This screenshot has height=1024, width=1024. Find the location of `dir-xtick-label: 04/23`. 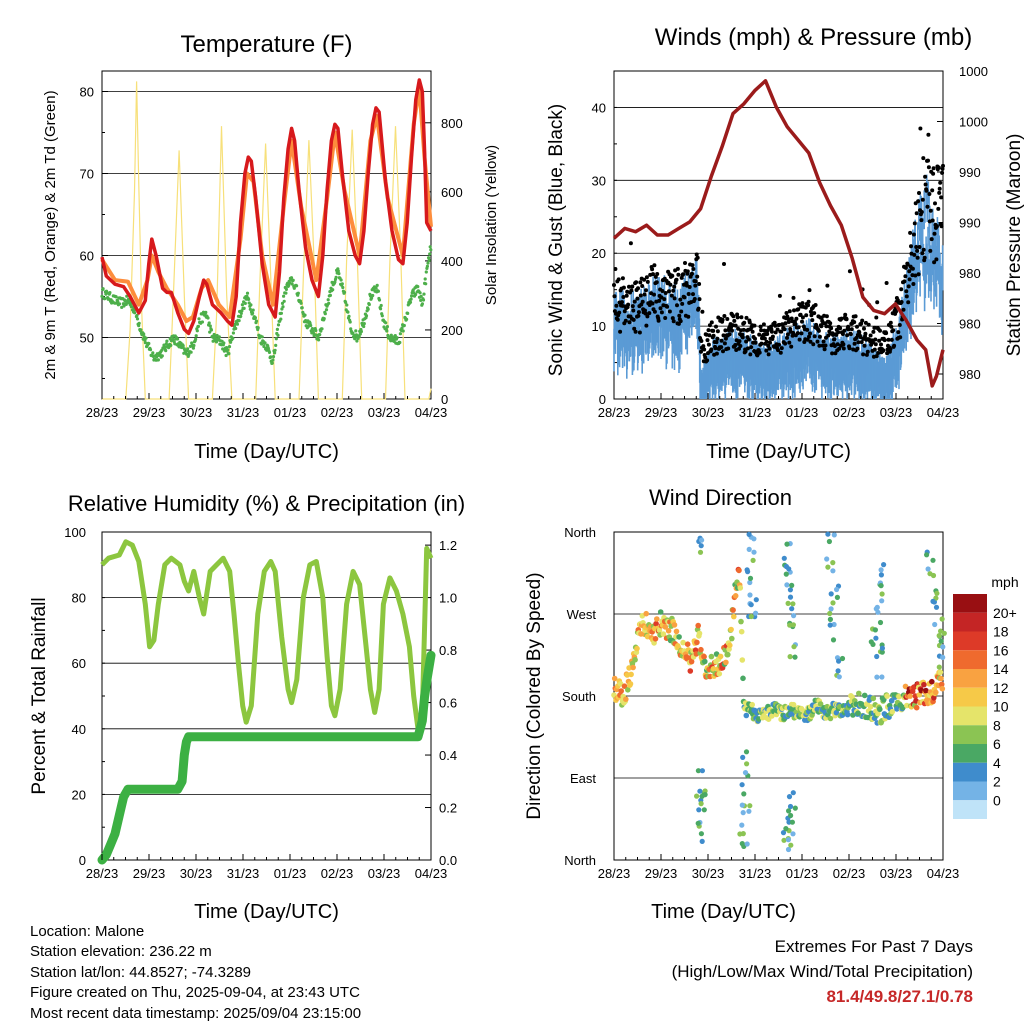

dir-xtick-label: 04/23 is located at coordinates (943, 873).